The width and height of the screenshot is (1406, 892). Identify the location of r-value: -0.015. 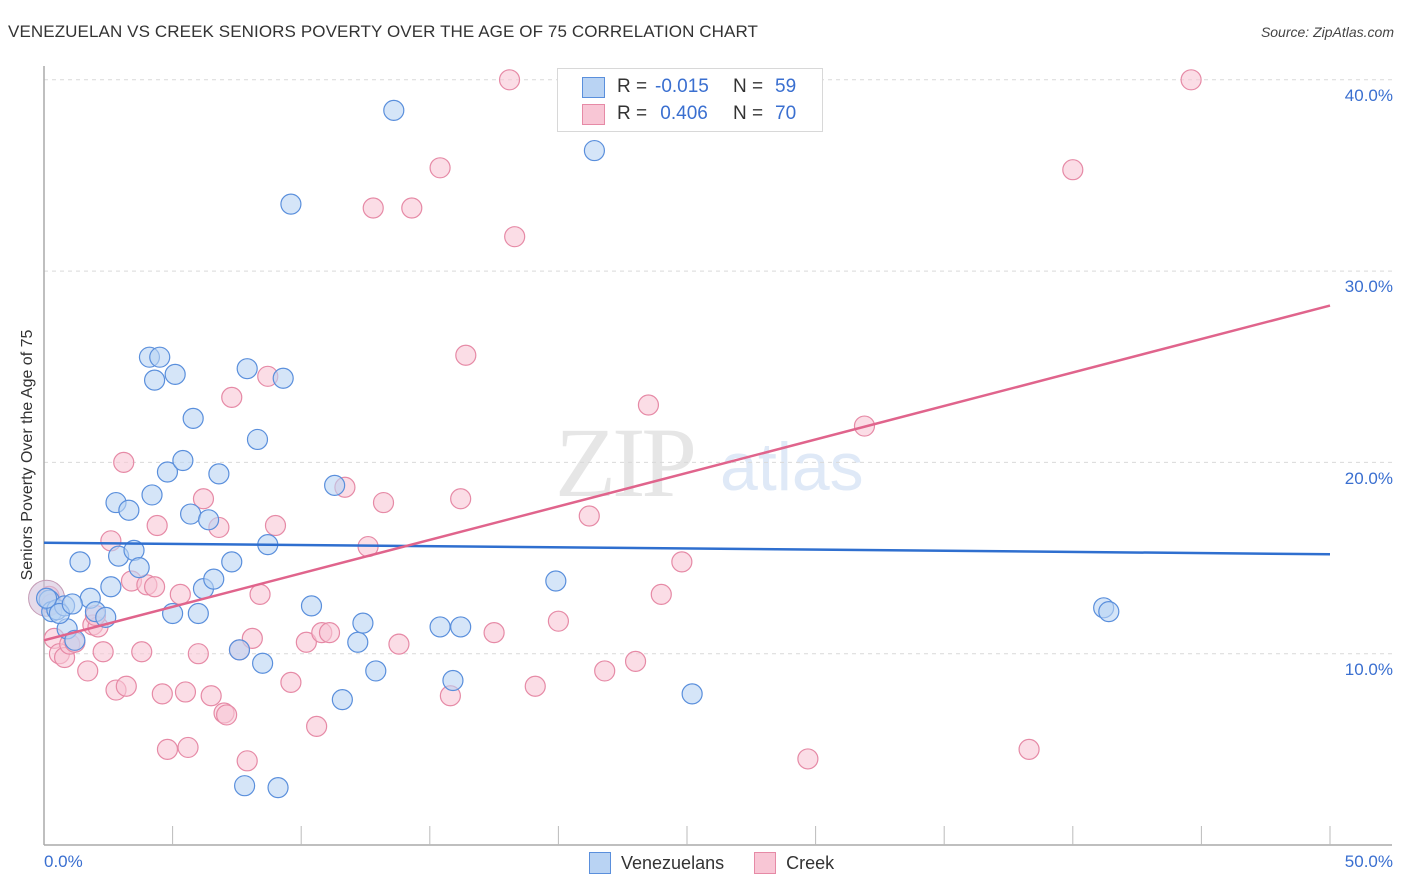
(682, 86).